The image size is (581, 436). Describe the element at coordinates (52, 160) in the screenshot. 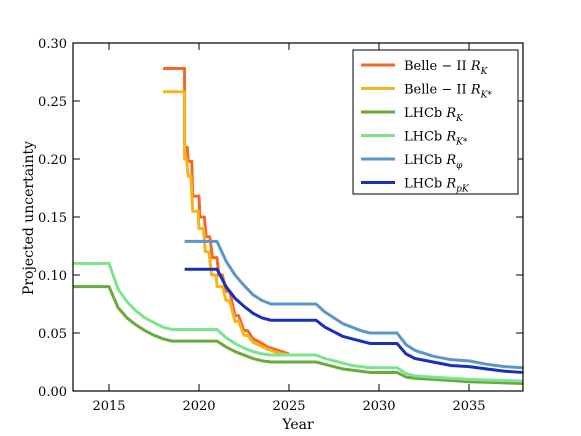

I see `y-tick-label: 0.20` at that location.